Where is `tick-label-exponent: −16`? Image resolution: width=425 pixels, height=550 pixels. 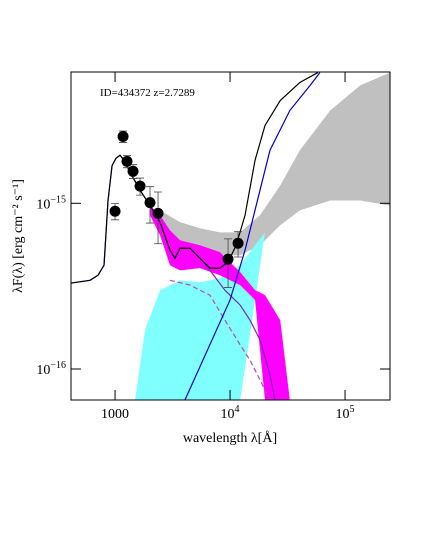
tick-label-exponent: −16 is located at coordinates (58, 365).